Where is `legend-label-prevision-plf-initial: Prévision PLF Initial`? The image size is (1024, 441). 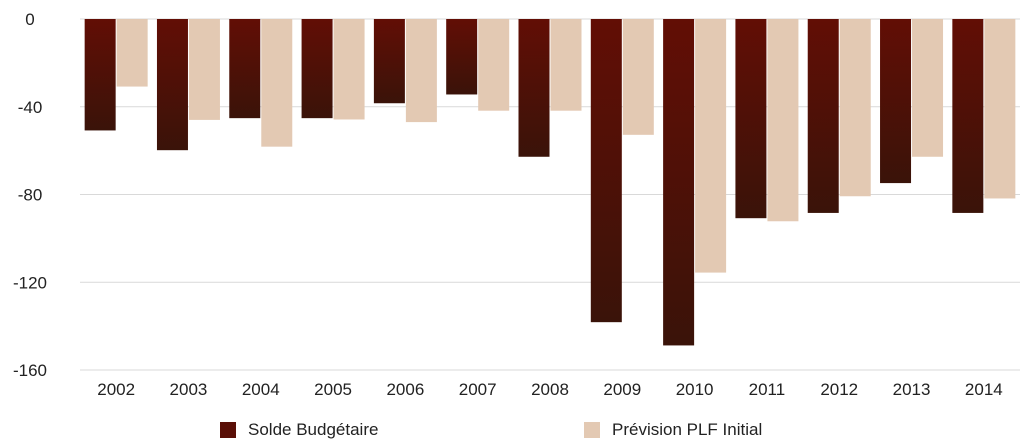 legend-label-prevision-plf-initial: Prévision PLF Initial is located at coordinates (687, 429).